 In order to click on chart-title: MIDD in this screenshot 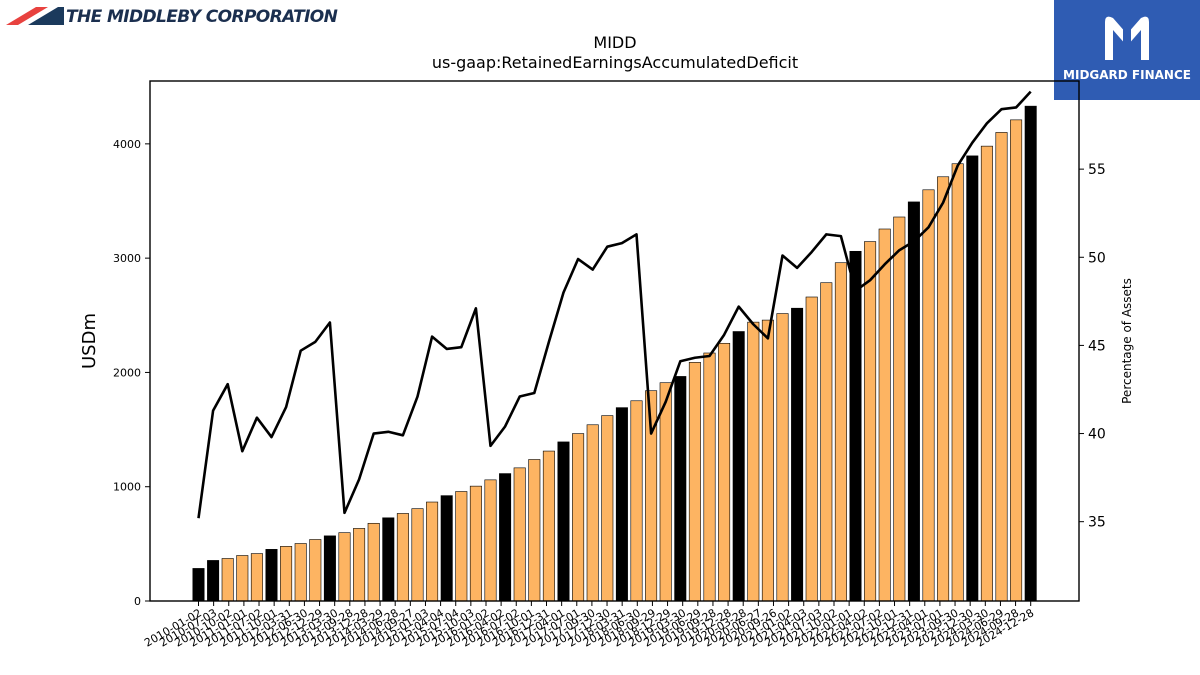, I will do `click(614, 42)`.